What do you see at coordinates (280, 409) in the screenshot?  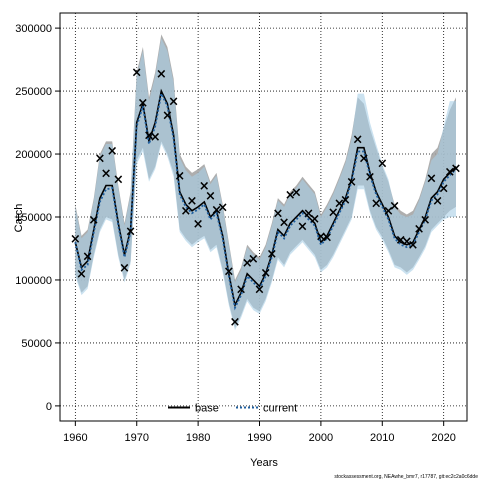 I see `legend-label-current: current` at bounding box center [280, 409].